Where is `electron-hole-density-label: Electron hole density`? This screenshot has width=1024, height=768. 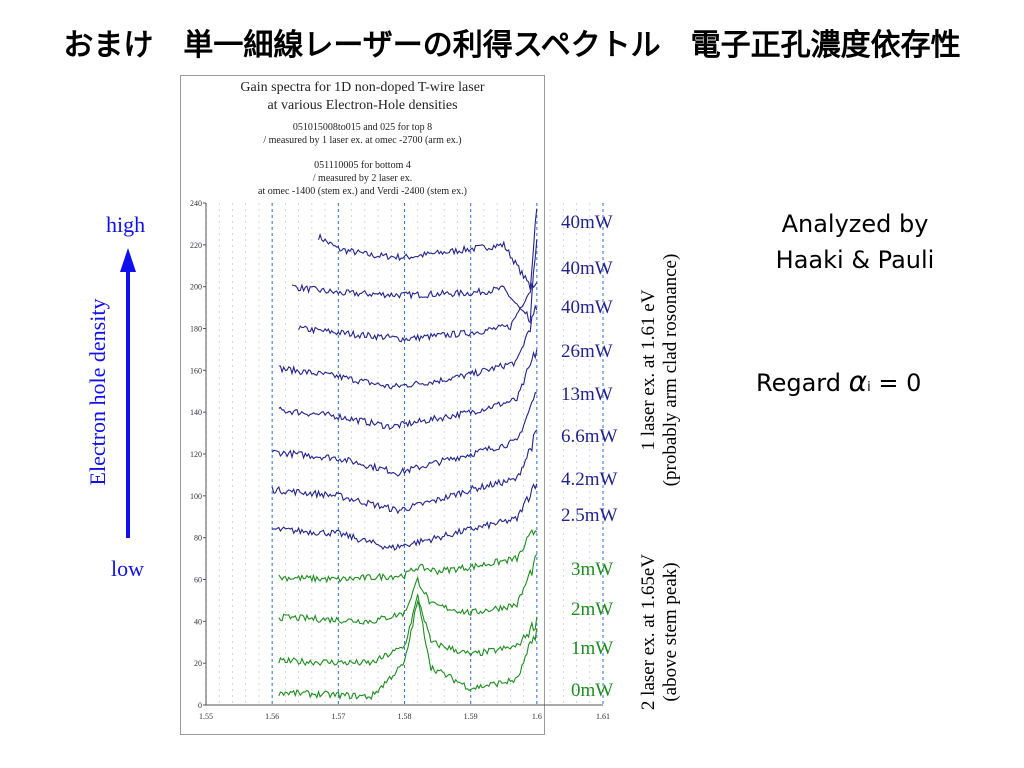
electron-hole-density-label: Electron hole density is located at coordinates (97, 392).